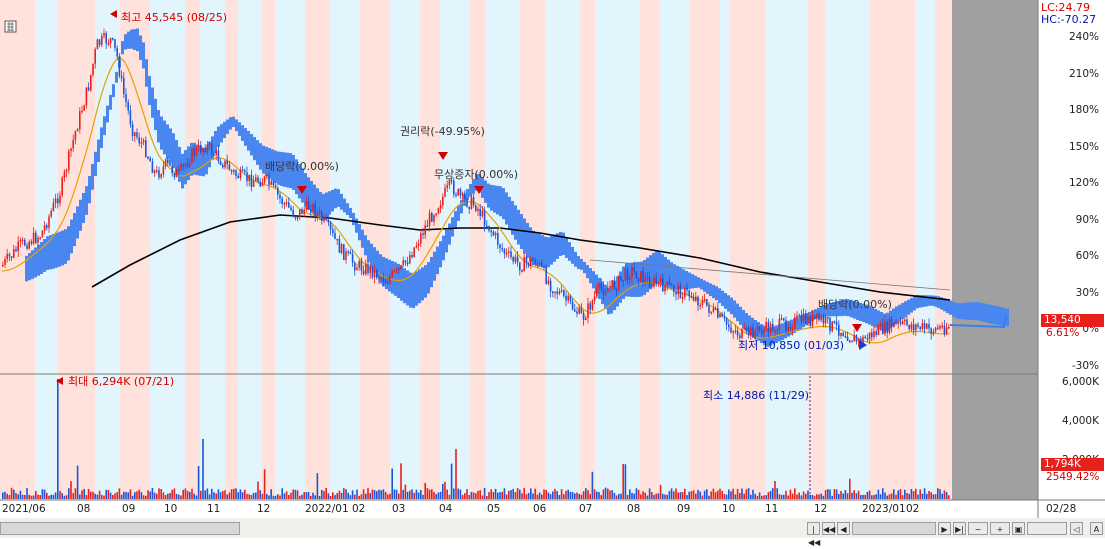 The height and width of the screenshot is (549, 1105). What do you see at coordinates (1087, 292) in the screenshot?
I see `price-axis-label: 30%` at bounding box center [1087, 292].